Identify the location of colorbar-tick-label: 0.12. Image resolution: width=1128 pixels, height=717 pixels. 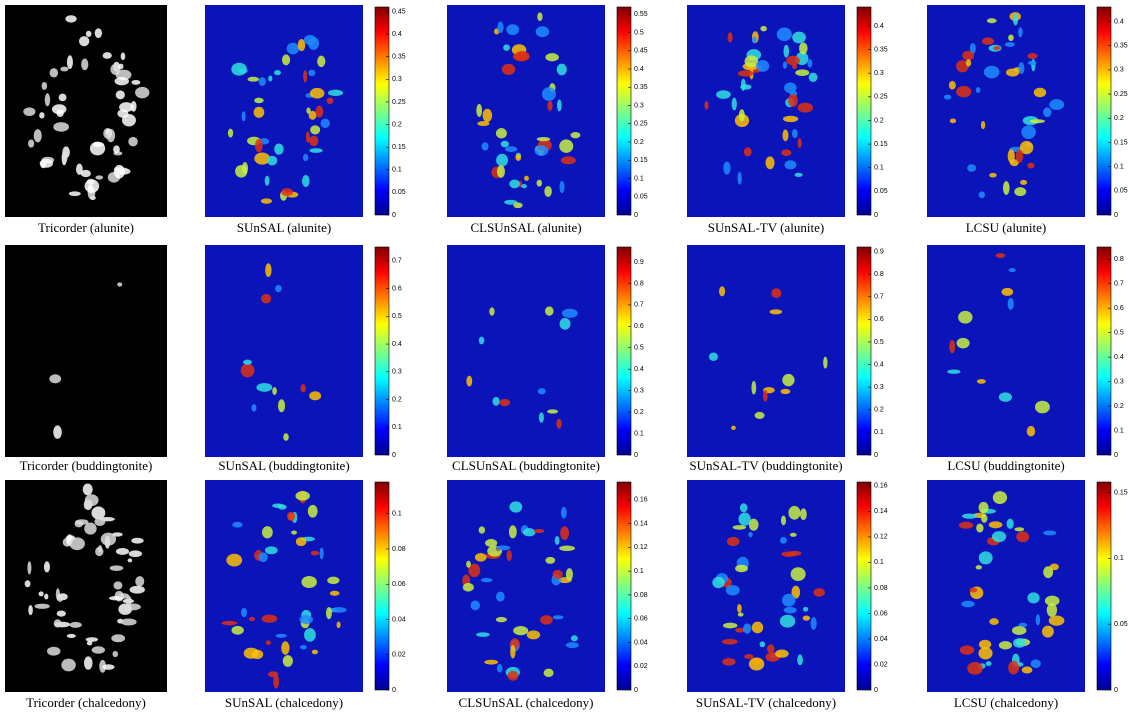
(881, 537).